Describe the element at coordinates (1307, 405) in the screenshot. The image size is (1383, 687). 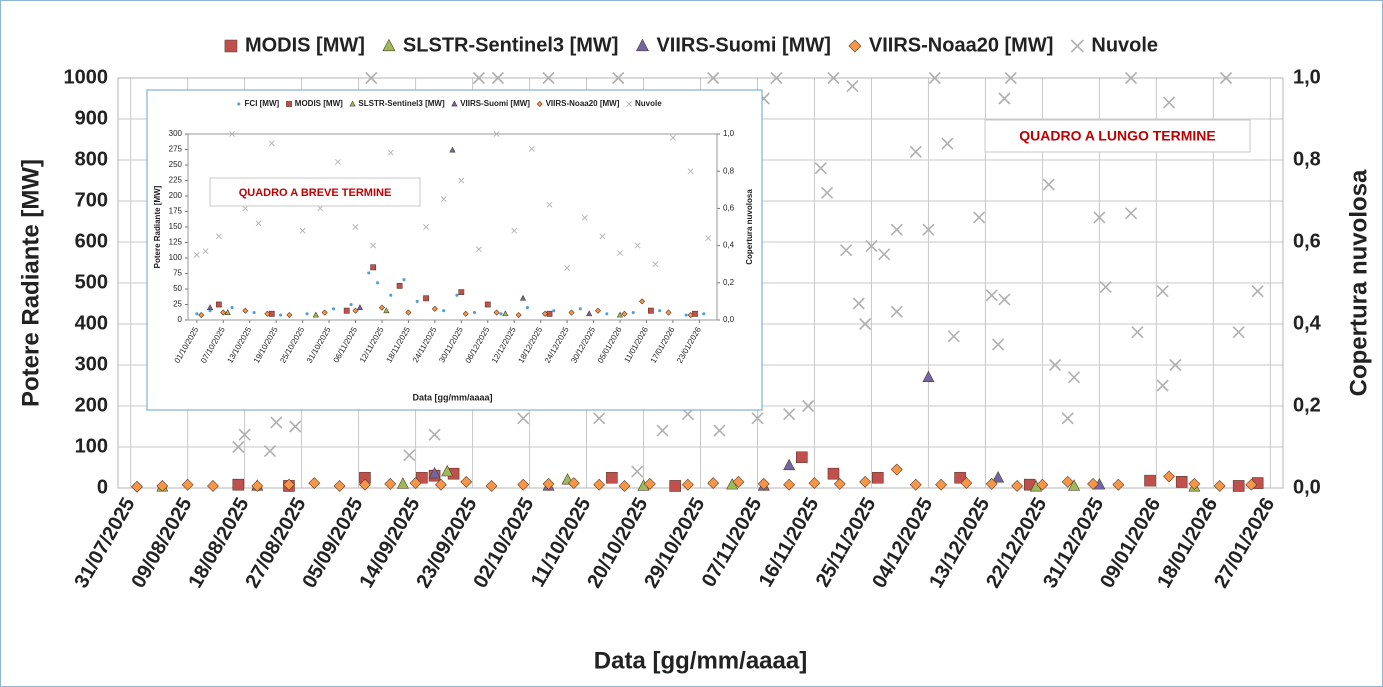
I see `y2-tick-label: 0,2` at that location.